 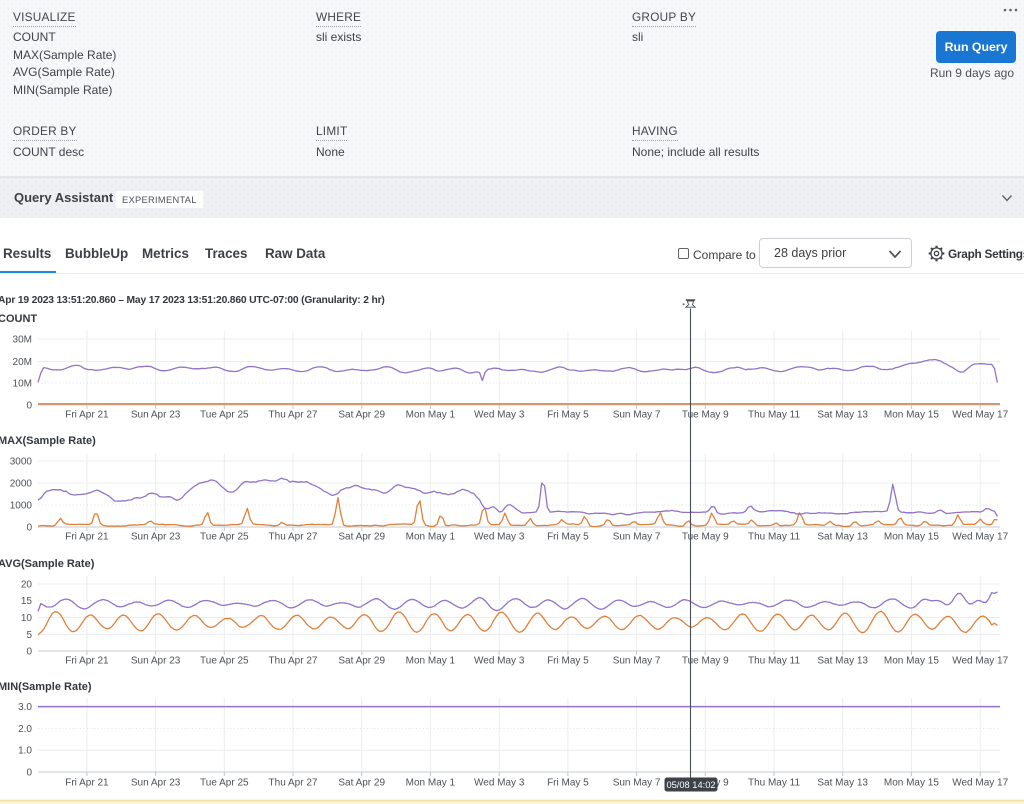 What do you see at coordinates (18, 319) in the screenshot?
I see `svg-text: COUNT` at bounding box center [18, 319].